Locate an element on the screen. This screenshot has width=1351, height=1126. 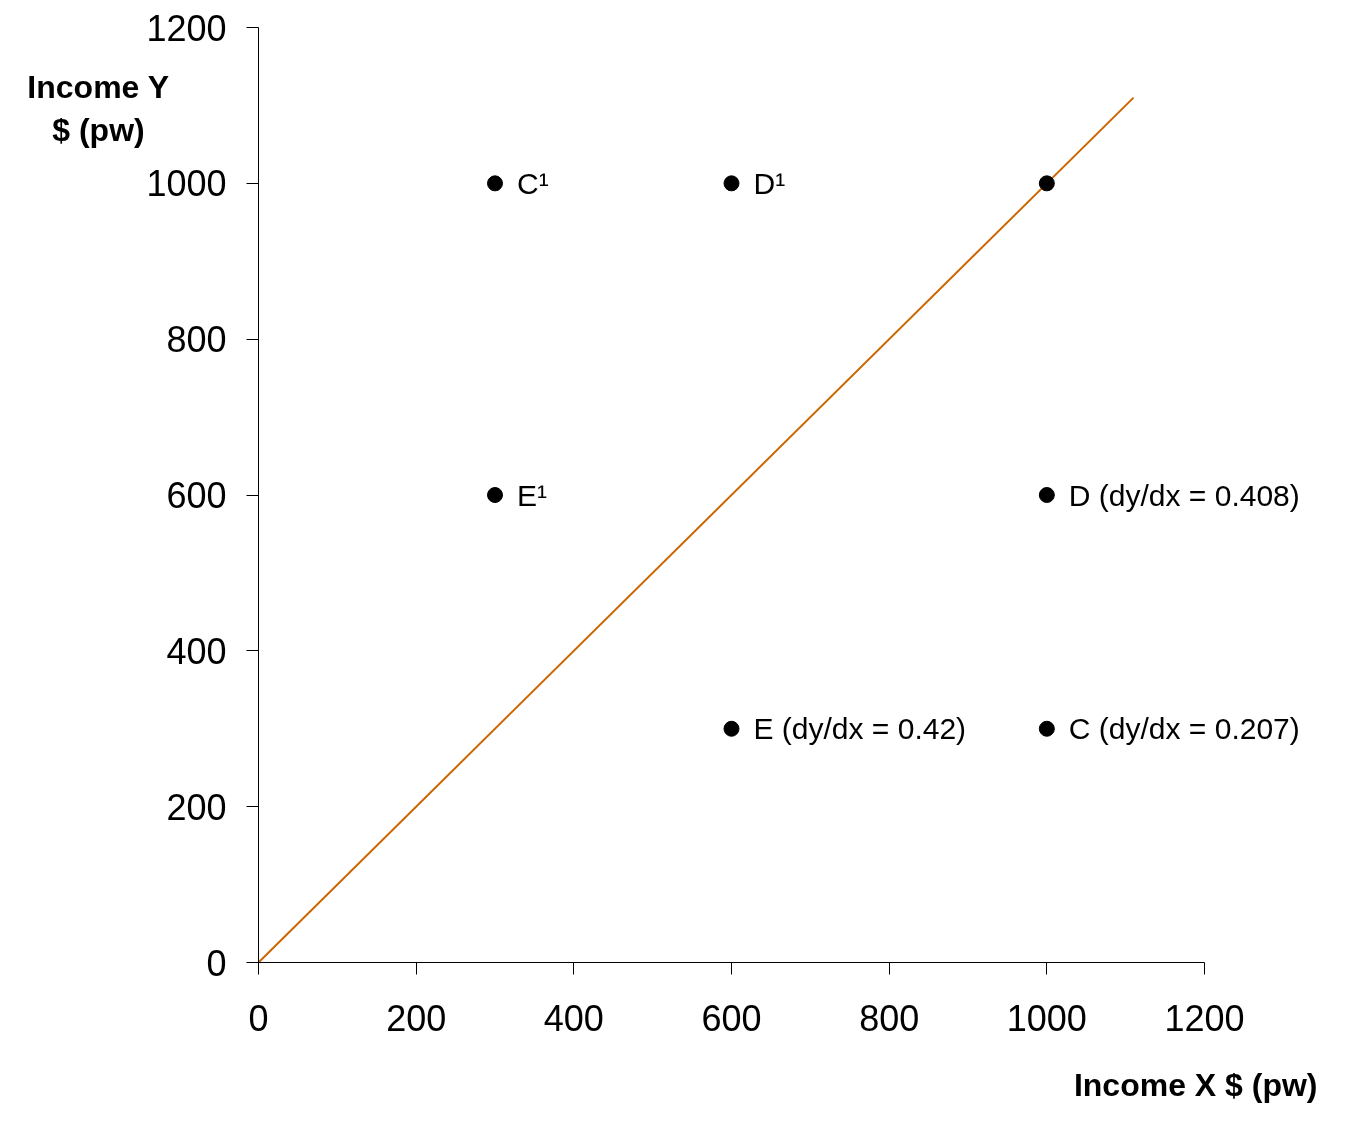
y-tick-label: 1200 is located at coordinates (186, 28).